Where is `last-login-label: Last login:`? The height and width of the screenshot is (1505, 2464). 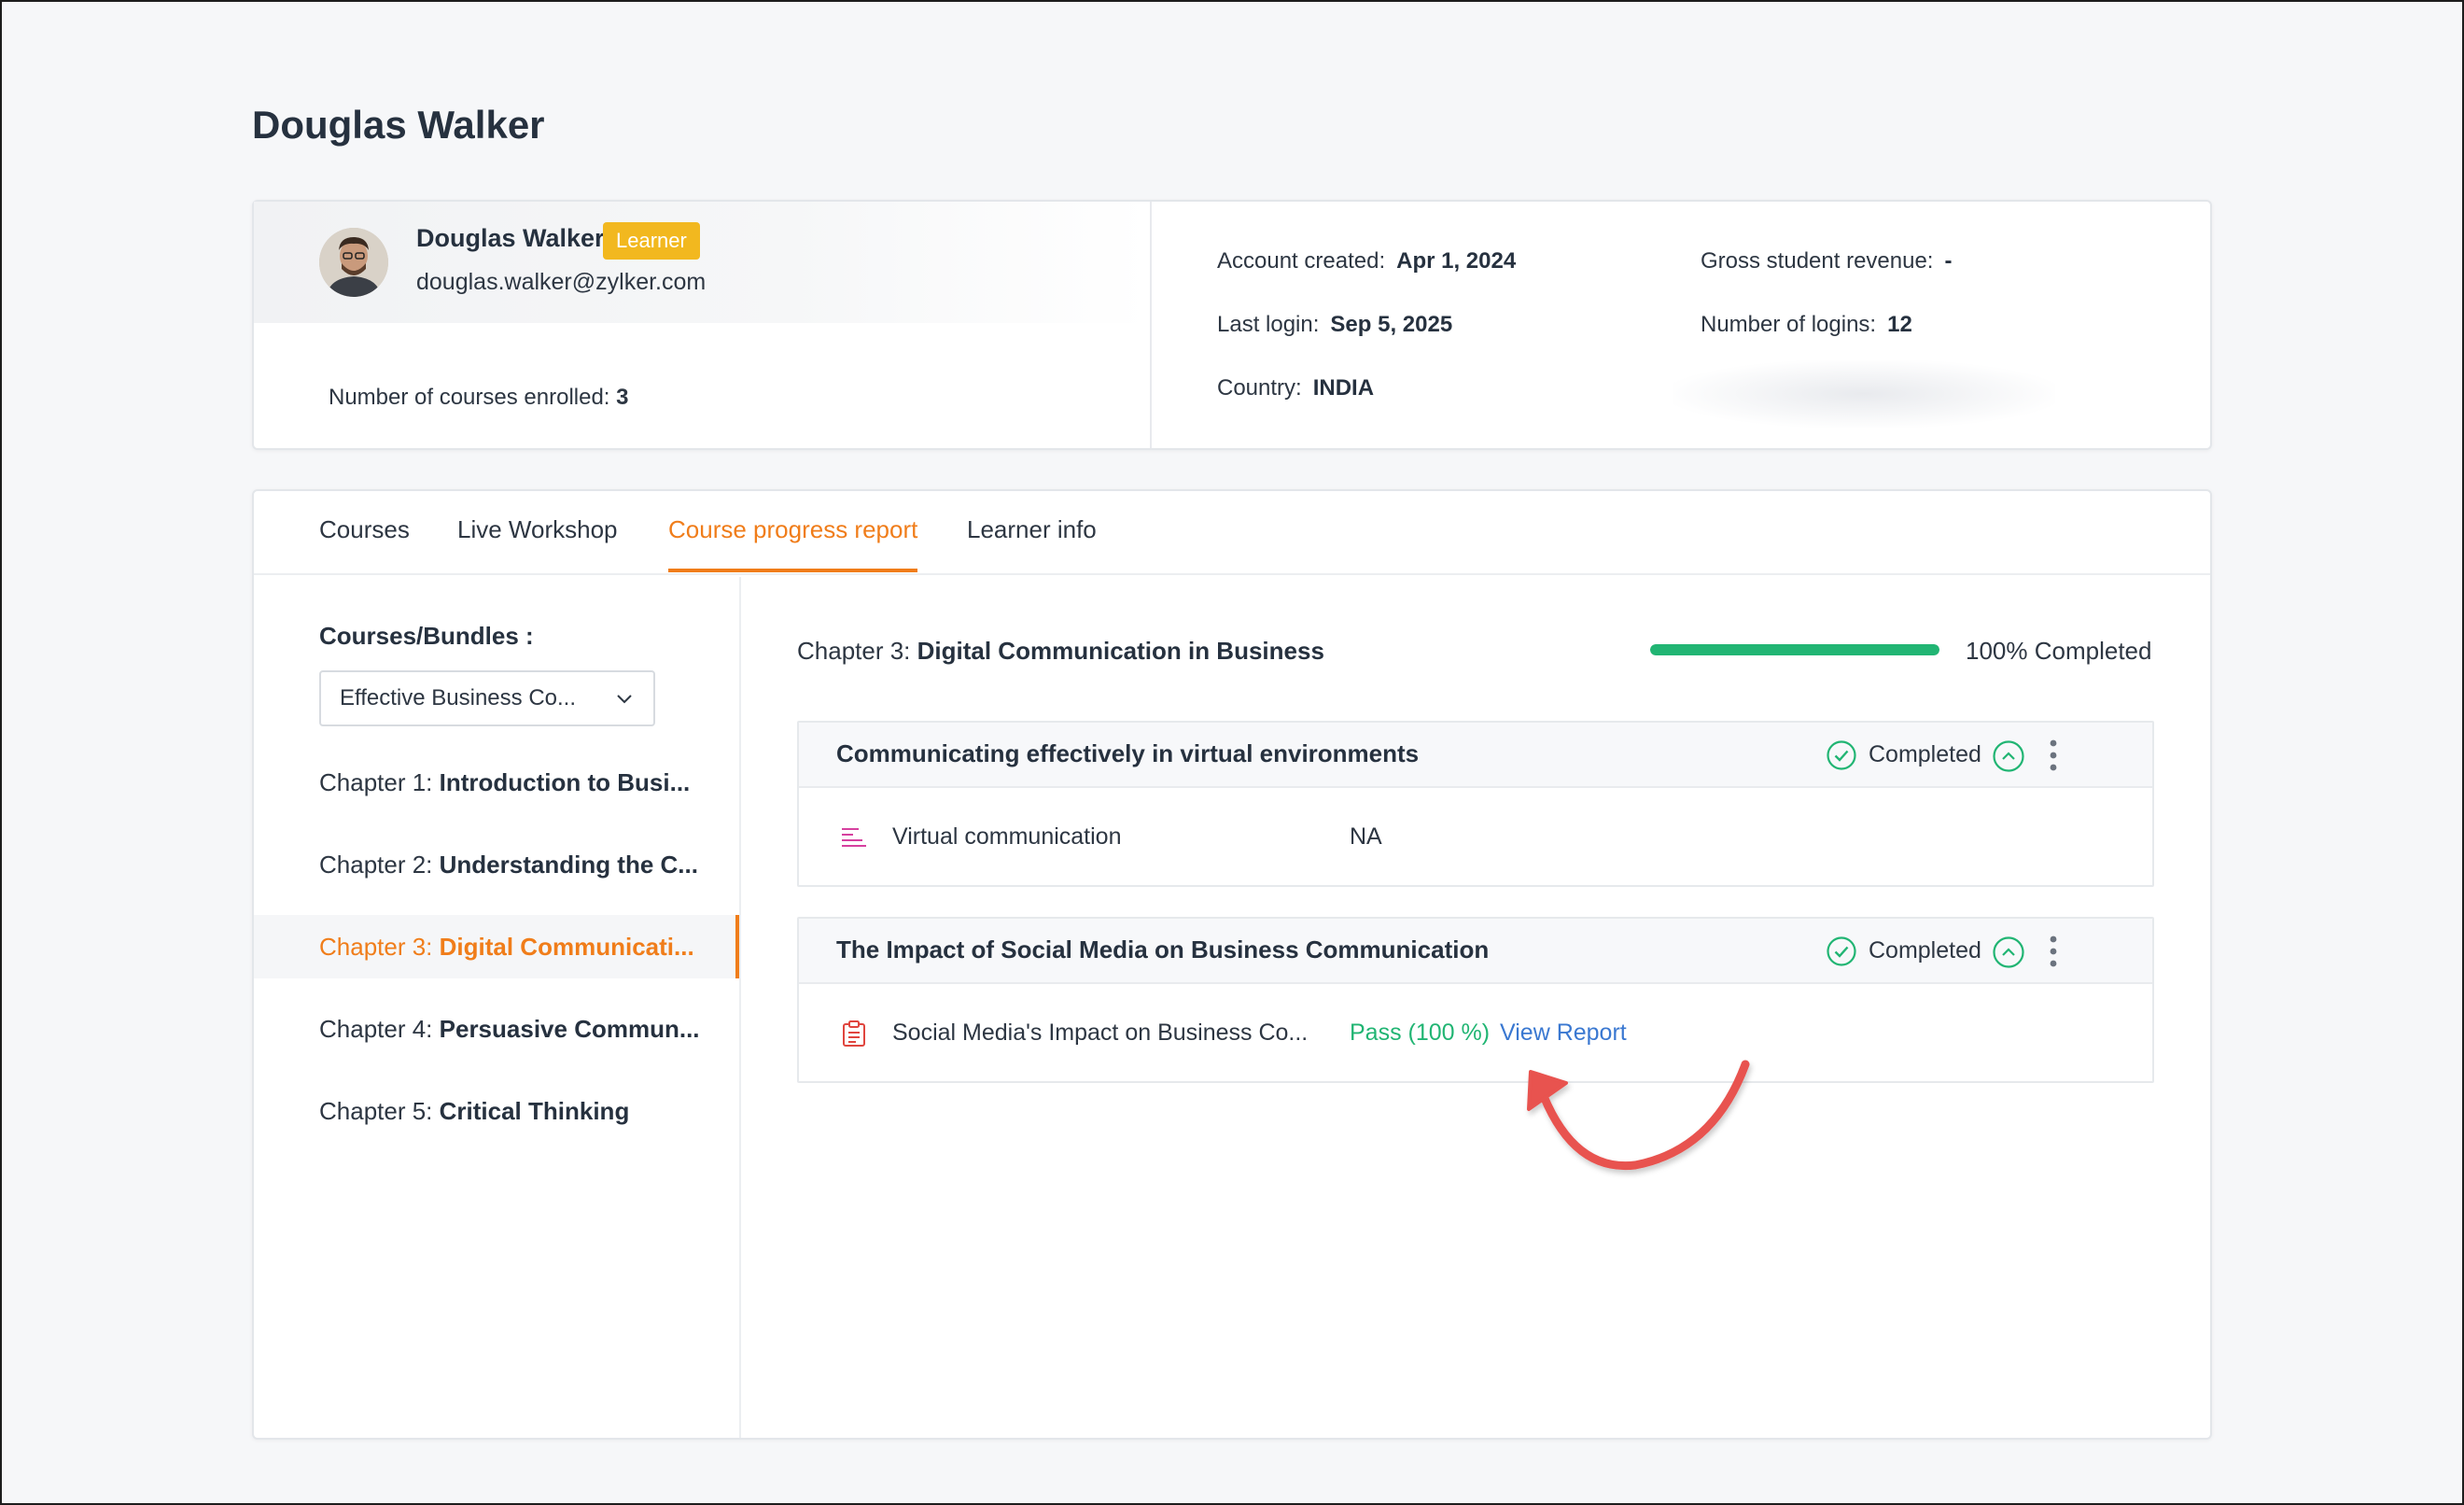 last-login-label: Last login: is located at coordinates (1268, 324).